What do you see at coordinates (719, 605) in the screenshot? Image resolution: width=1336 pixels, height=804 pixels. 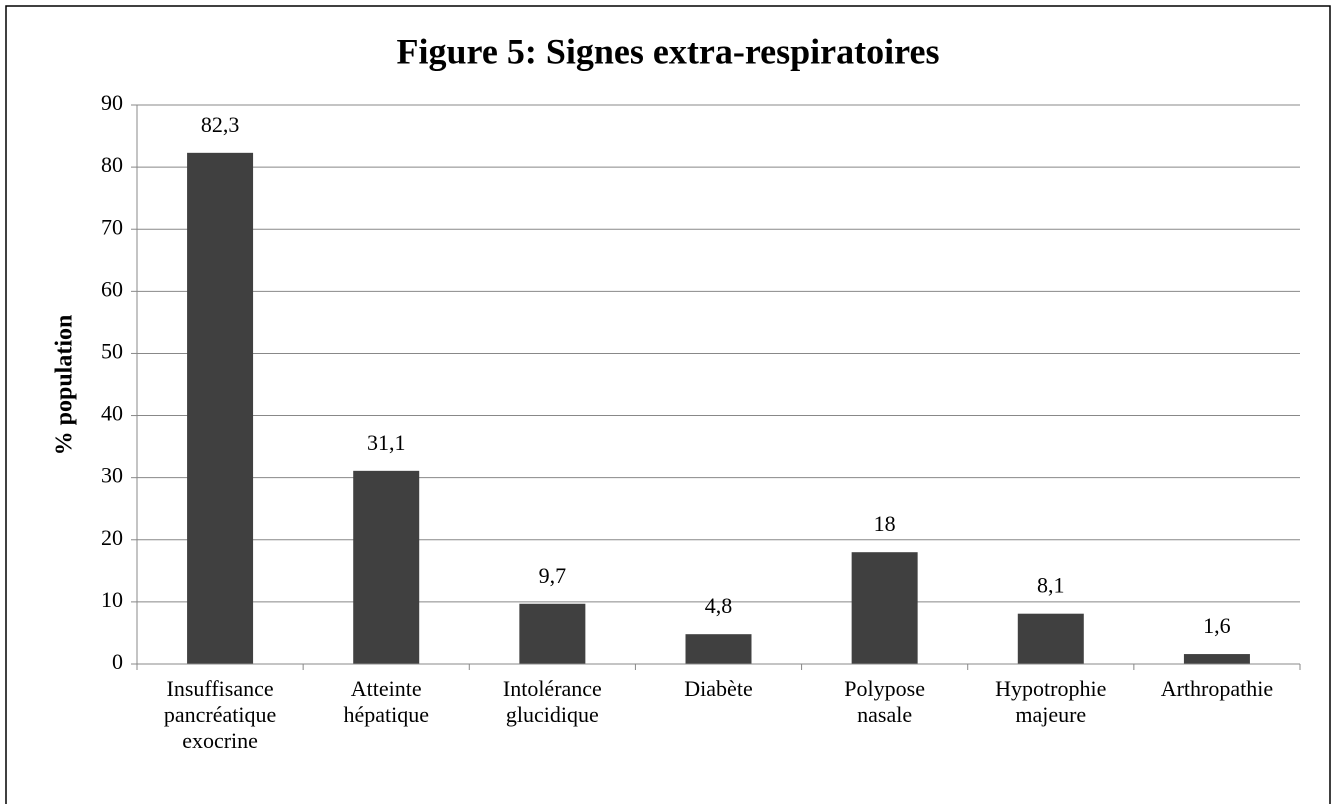 I see `data-label: 4,8` at bounding box center [719, 605].